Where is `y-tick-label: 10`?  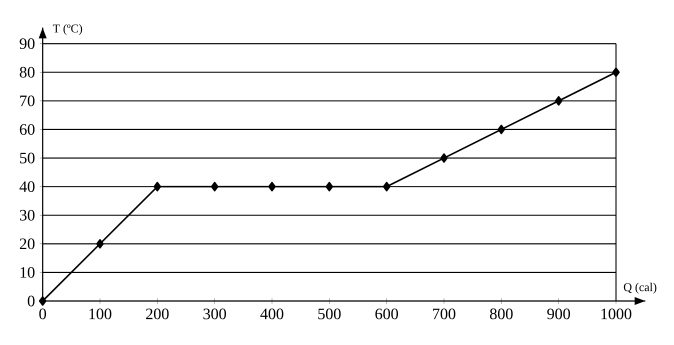 y-tick-label: 10 is located at coordinates (27, 272).